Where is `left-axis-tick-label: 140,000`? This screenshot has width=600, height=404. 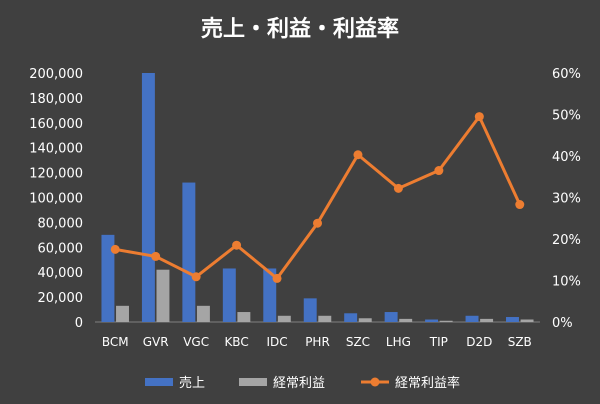
left-axis-tick-label: 140,000 is located at coordinates (56, 149).